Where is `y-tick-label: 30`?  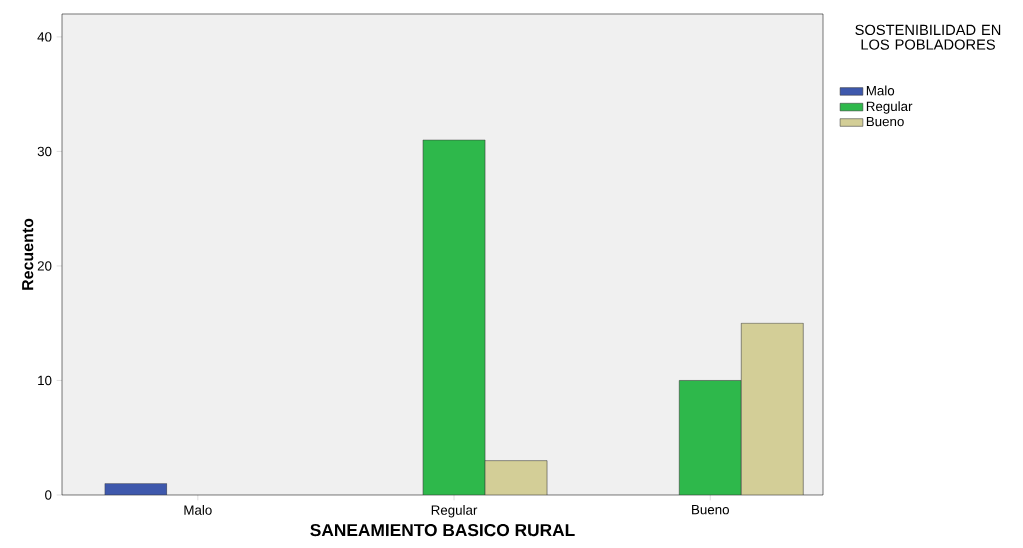 y-tick-label: 30 is located at coordinates (44, 151).